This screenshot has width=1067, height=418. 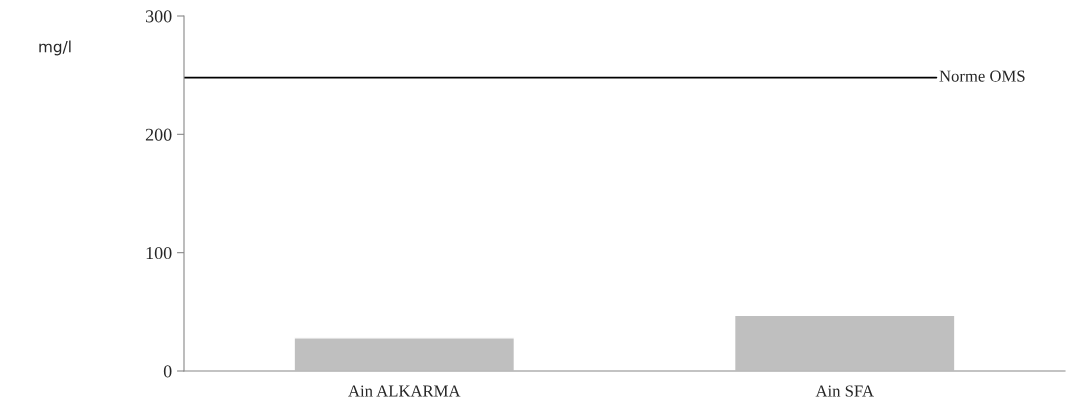 What do you see at coordinates (158, 16) in the screenshot?
I see `y-tick-label: 300` at bounding box center [158, 16].